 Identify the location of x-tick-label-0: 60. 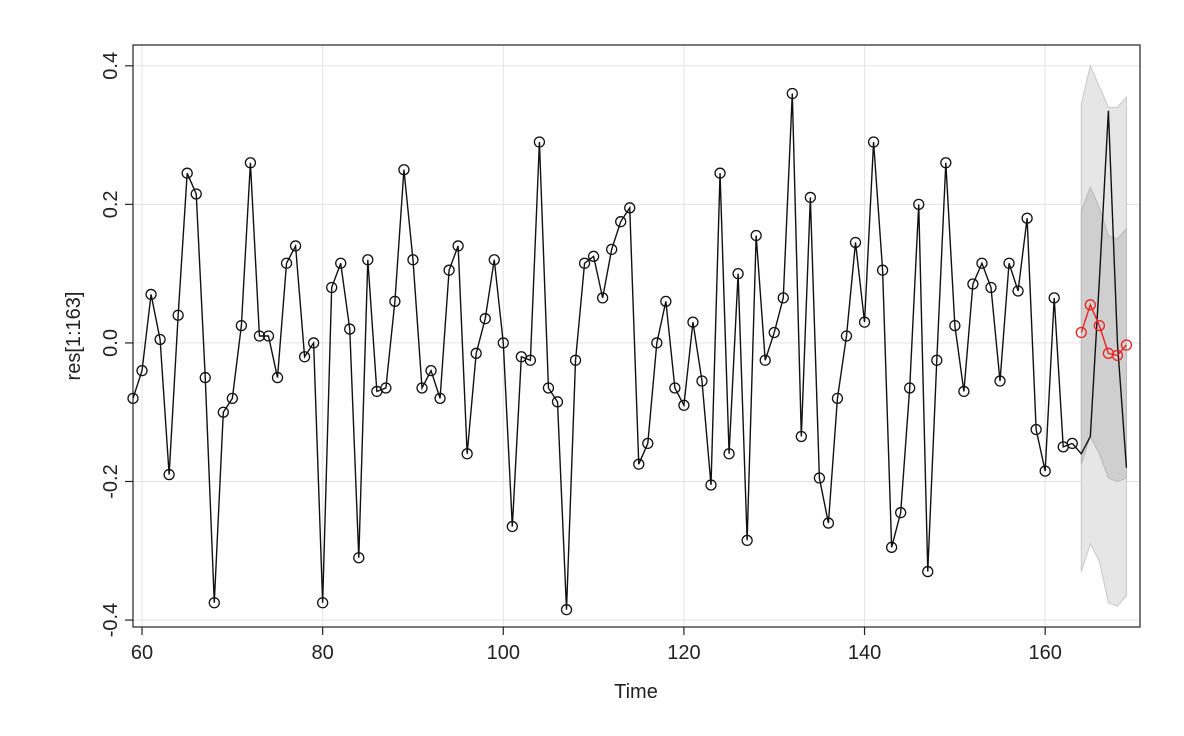
(142, 653).